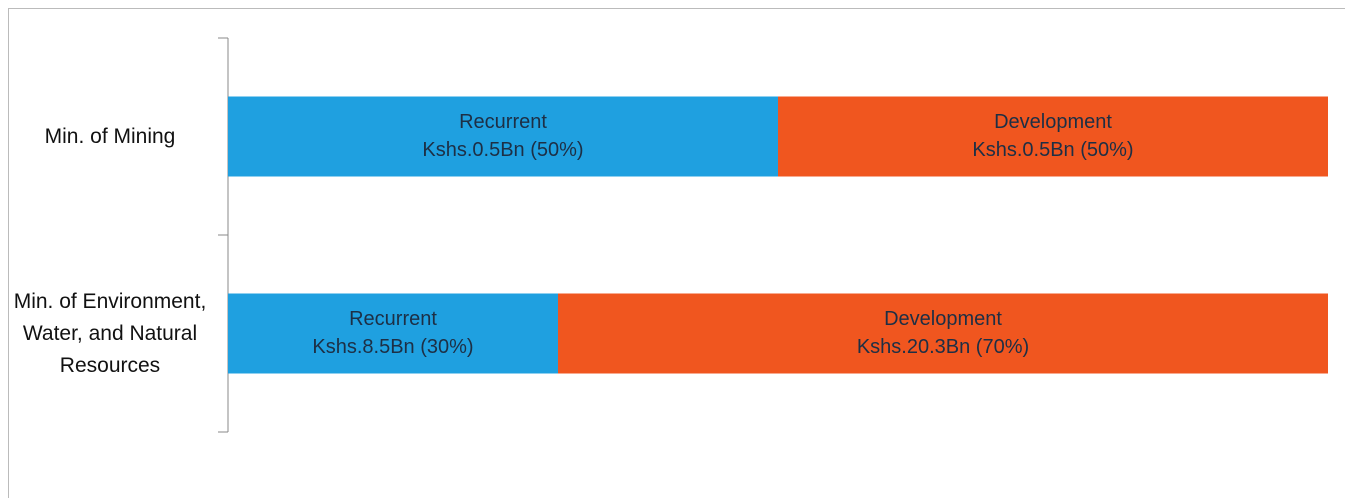 The image size is (1345, 498). I want to click on category-label: Min. of Mining, so click(110, 136).